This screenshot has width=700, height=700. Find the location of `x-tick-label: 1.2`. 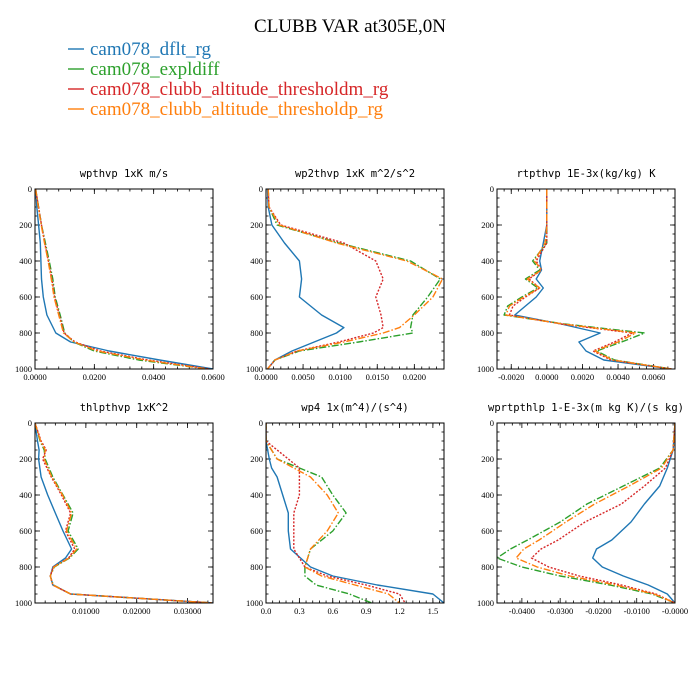

x-tick-label: 1.2 is located at coordinates (399, 611).